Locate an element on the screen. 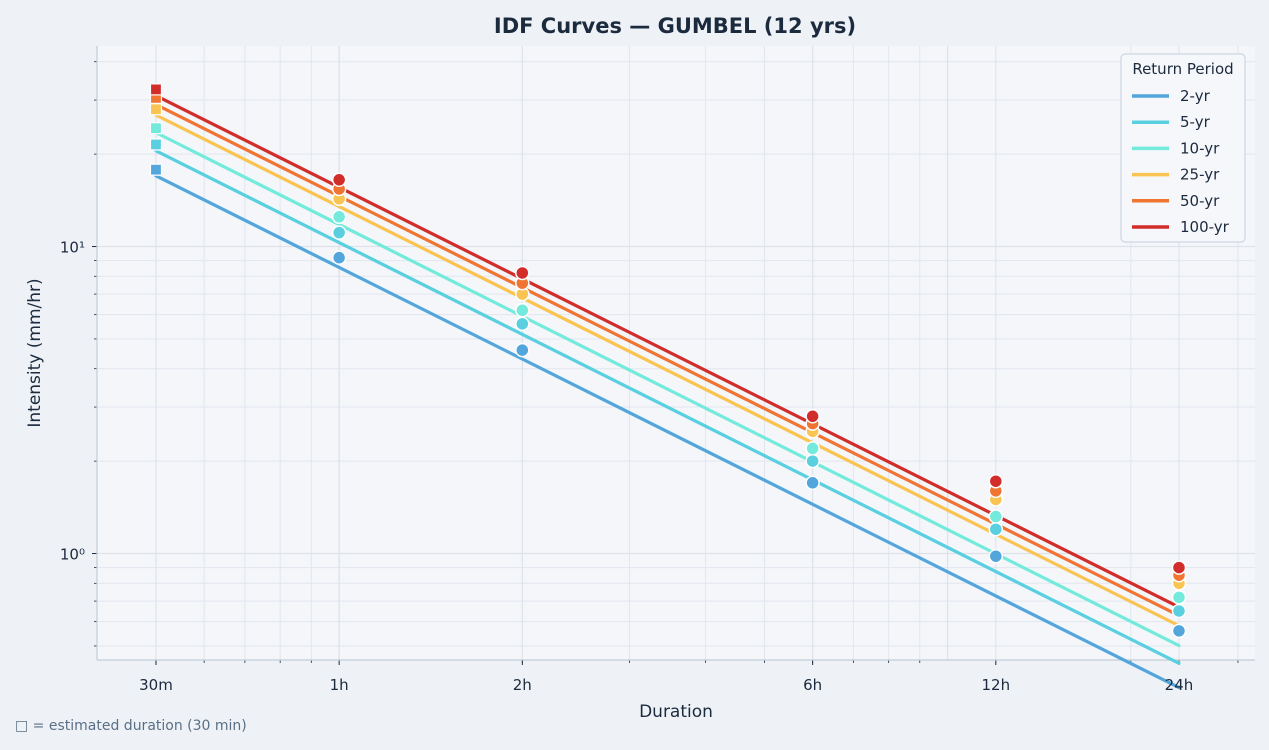 The image size is (1269, 750). legend-title: Return Period is located at coordinates (1182, 69).